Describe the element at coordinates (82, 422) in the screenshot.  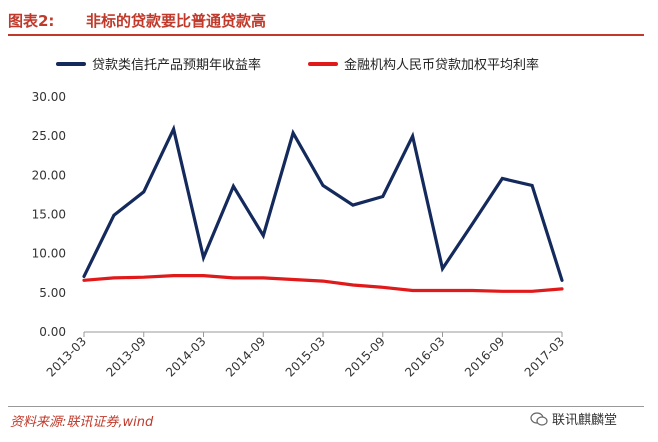
I see `source-note: 资料来源:联讯证券,wind` at that location.